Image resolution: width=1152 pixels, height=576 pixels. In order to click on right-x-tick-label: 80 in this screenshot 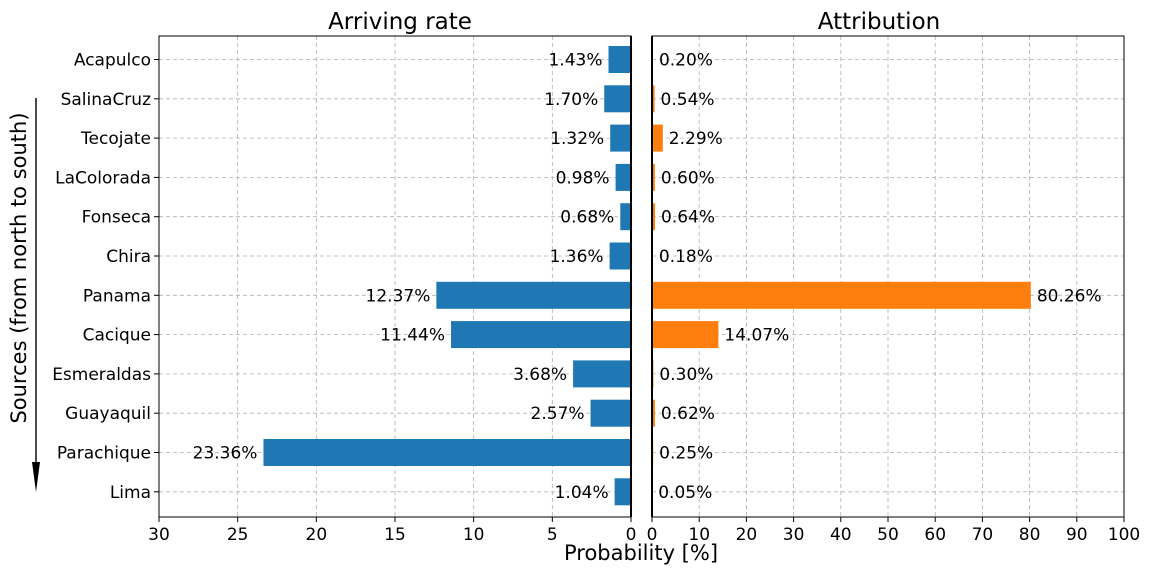, I will do `click(1030, 535)`.